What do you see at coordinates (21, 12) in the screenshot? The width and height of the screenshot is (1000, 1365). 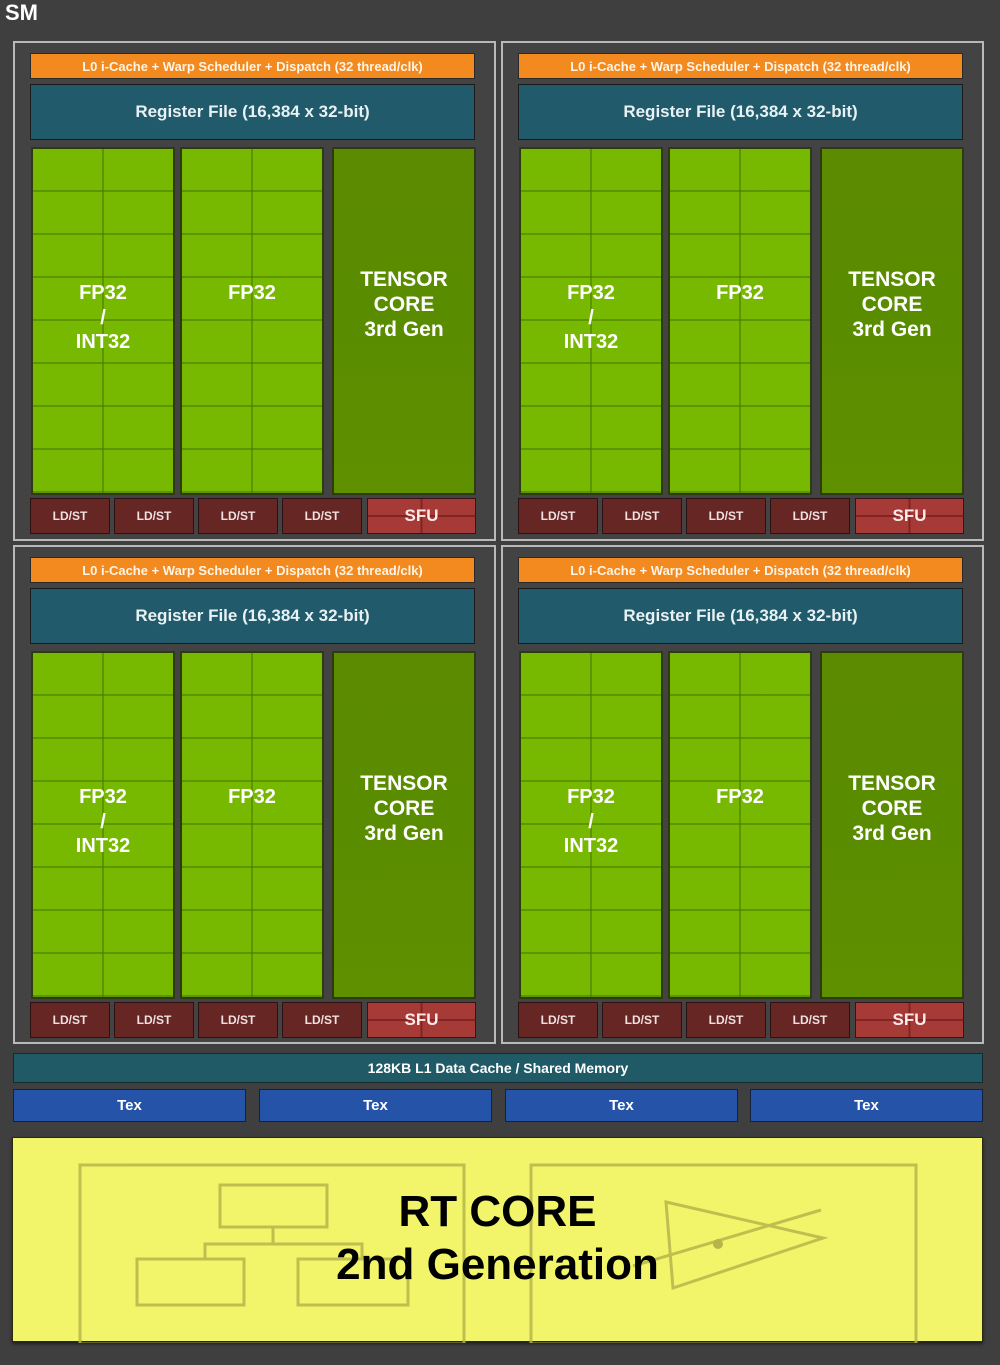 I see `sm-title: SM` at bounding box center [21, 12].